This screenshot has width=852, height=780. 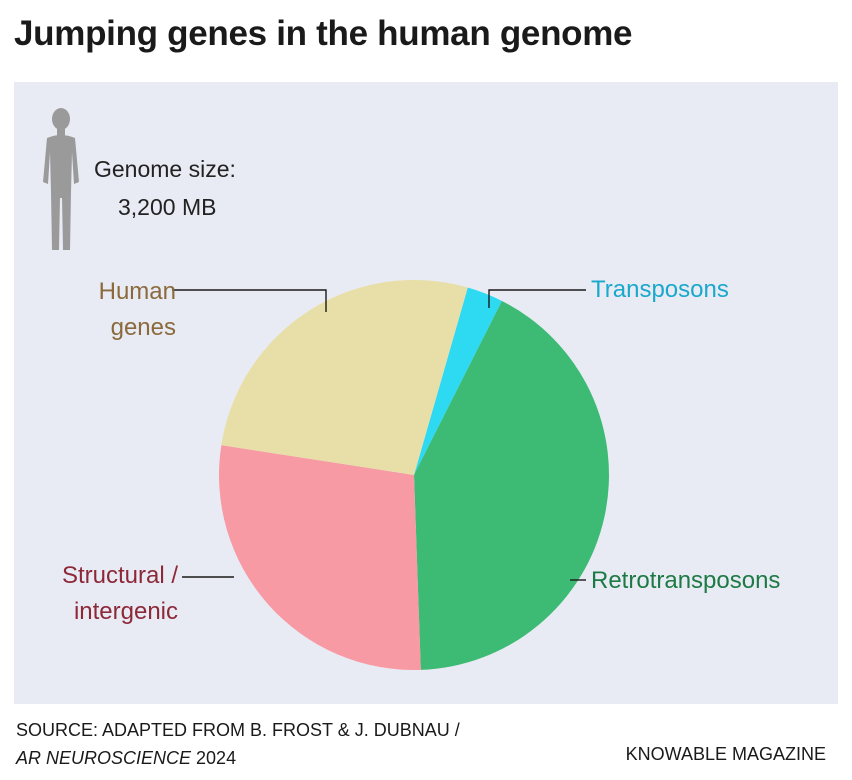 What do you see at coordinates (143, 327) in the screenshot?
I see `label-human-line2: genes` at bounding box center [143, 327].